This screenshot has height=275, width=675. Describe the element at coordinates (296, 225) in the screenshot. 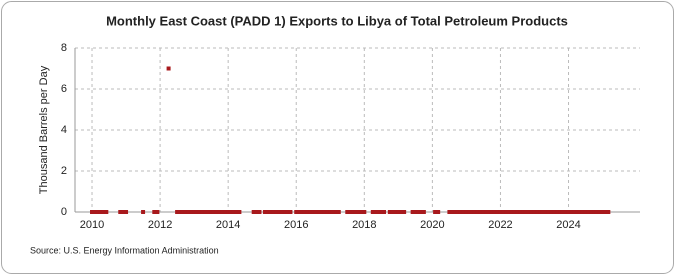

I see `x-tick-label: 2016` at that location.